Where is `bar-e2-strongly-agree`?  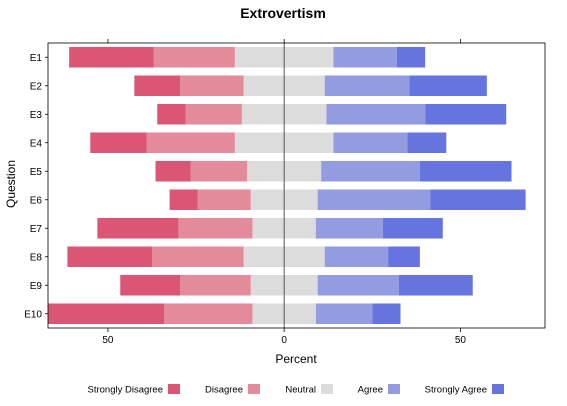 bar-e2-strongly-agree is located at coordinates (448, 86).